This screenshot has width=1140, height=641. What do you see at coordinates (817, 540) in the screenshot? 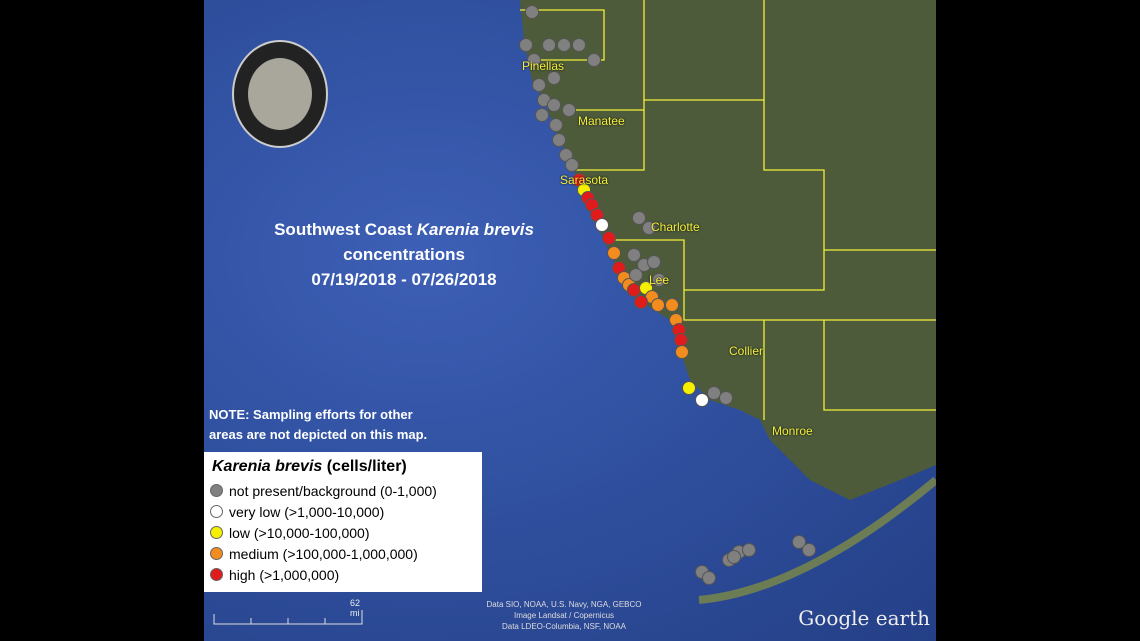
I see `keys` at bounding box center [817, 540].